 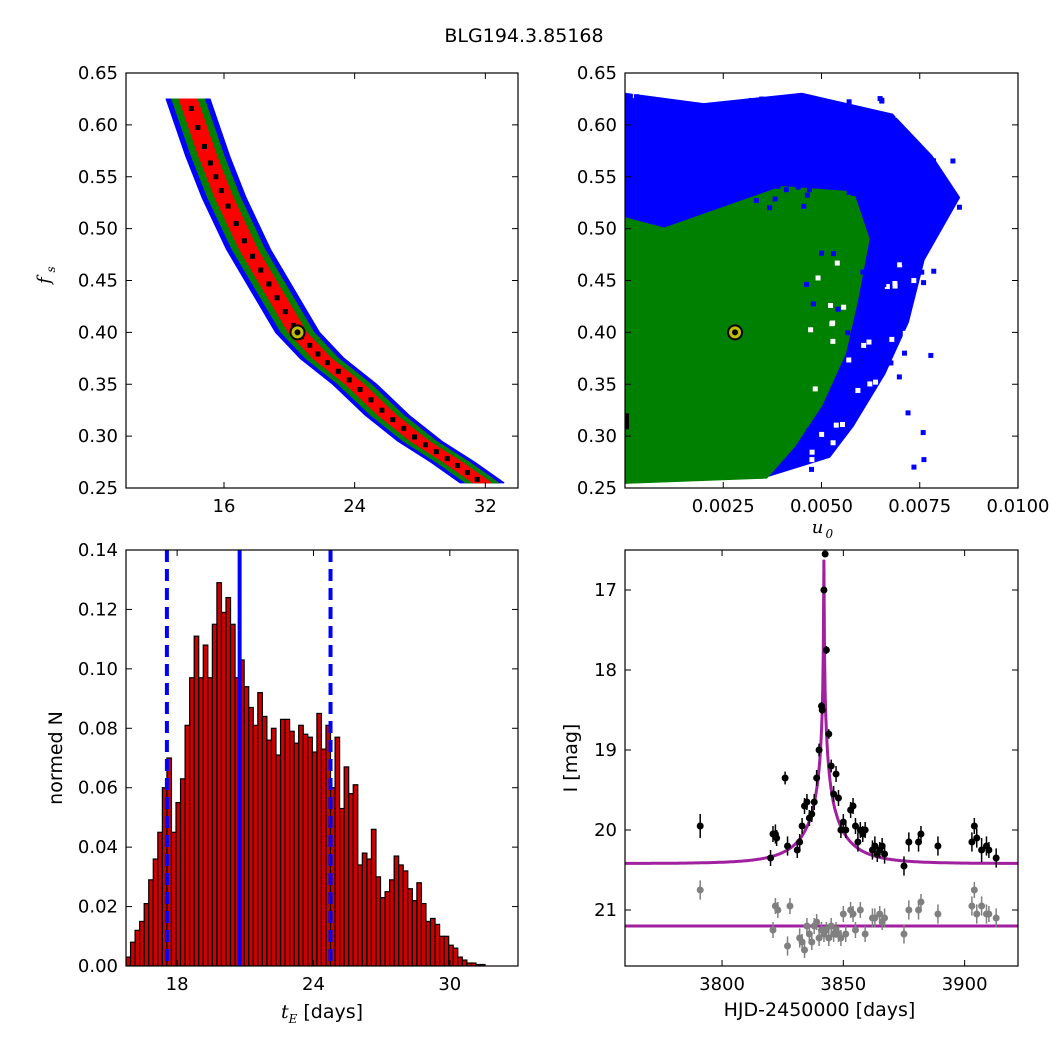 I want to click on x-tick-label: 30, so click(x=449, y=984).